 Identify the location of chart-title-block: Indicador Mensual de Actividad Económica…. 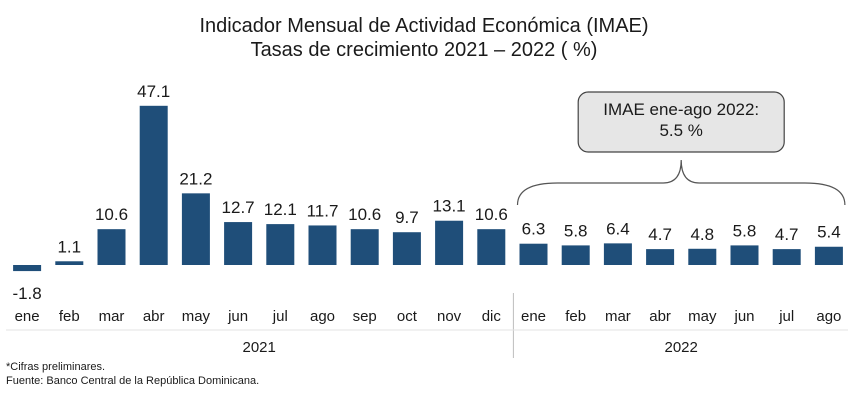
(424, 38).